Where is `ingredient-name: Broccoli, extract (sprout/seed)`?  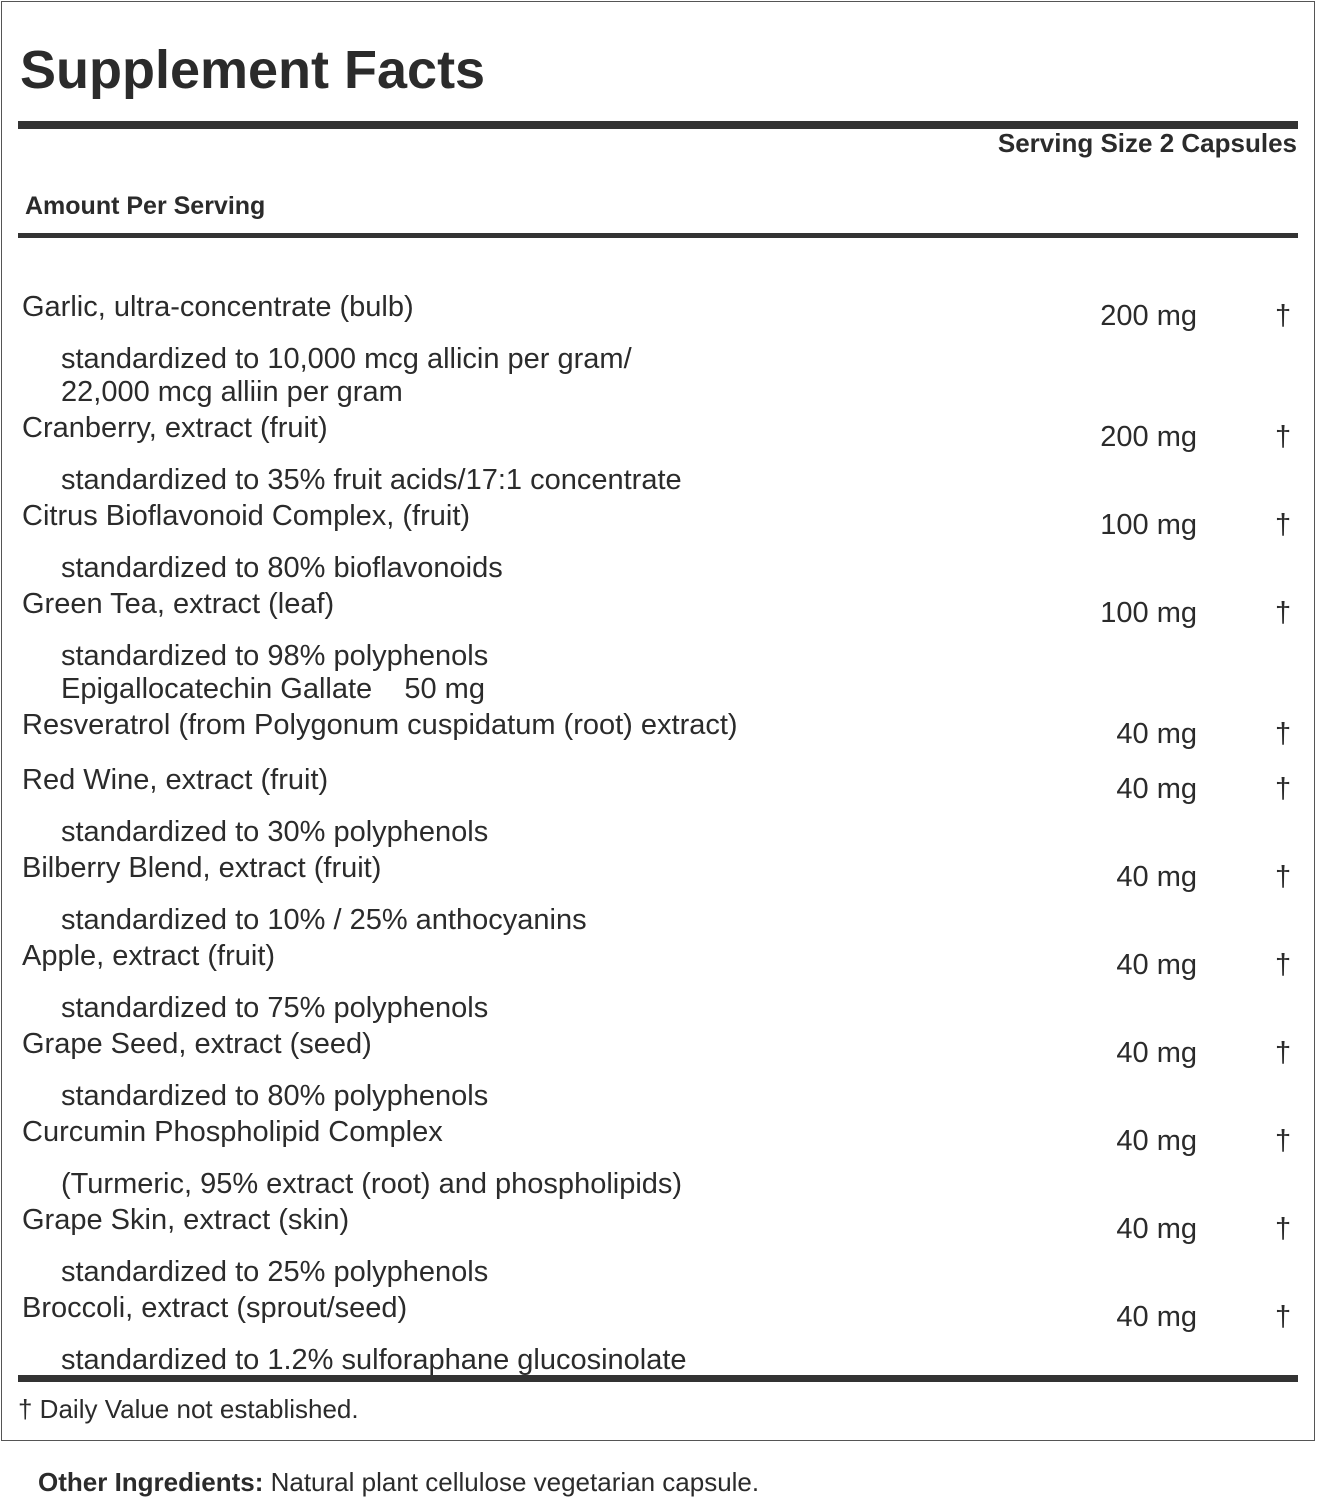
ingredient-name: Broccoli, extract (sprout/seed) is located at coordinates (215, 1308).